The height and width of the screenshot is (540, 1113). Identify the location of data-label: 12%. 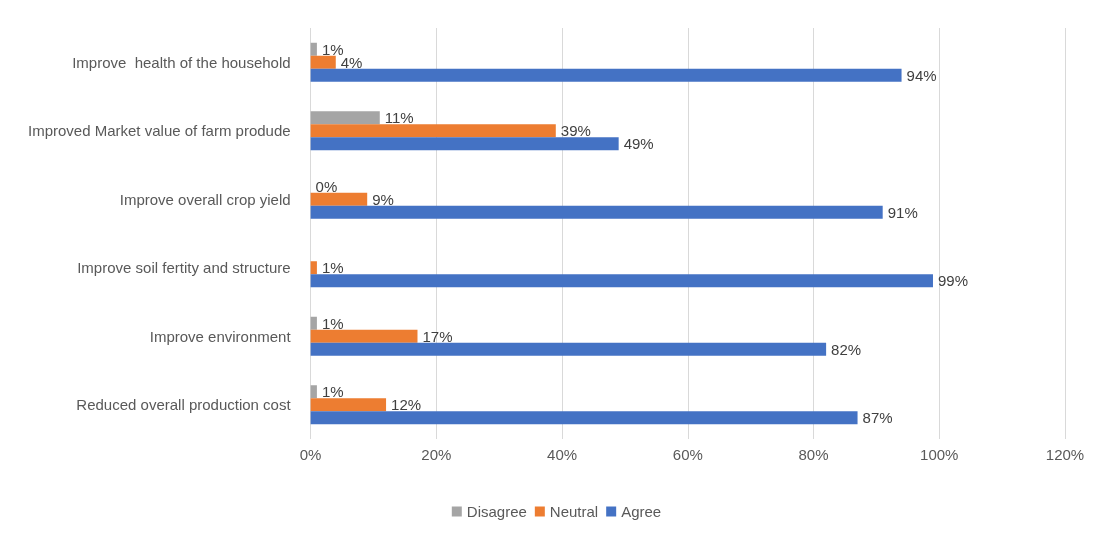
(406, 405).